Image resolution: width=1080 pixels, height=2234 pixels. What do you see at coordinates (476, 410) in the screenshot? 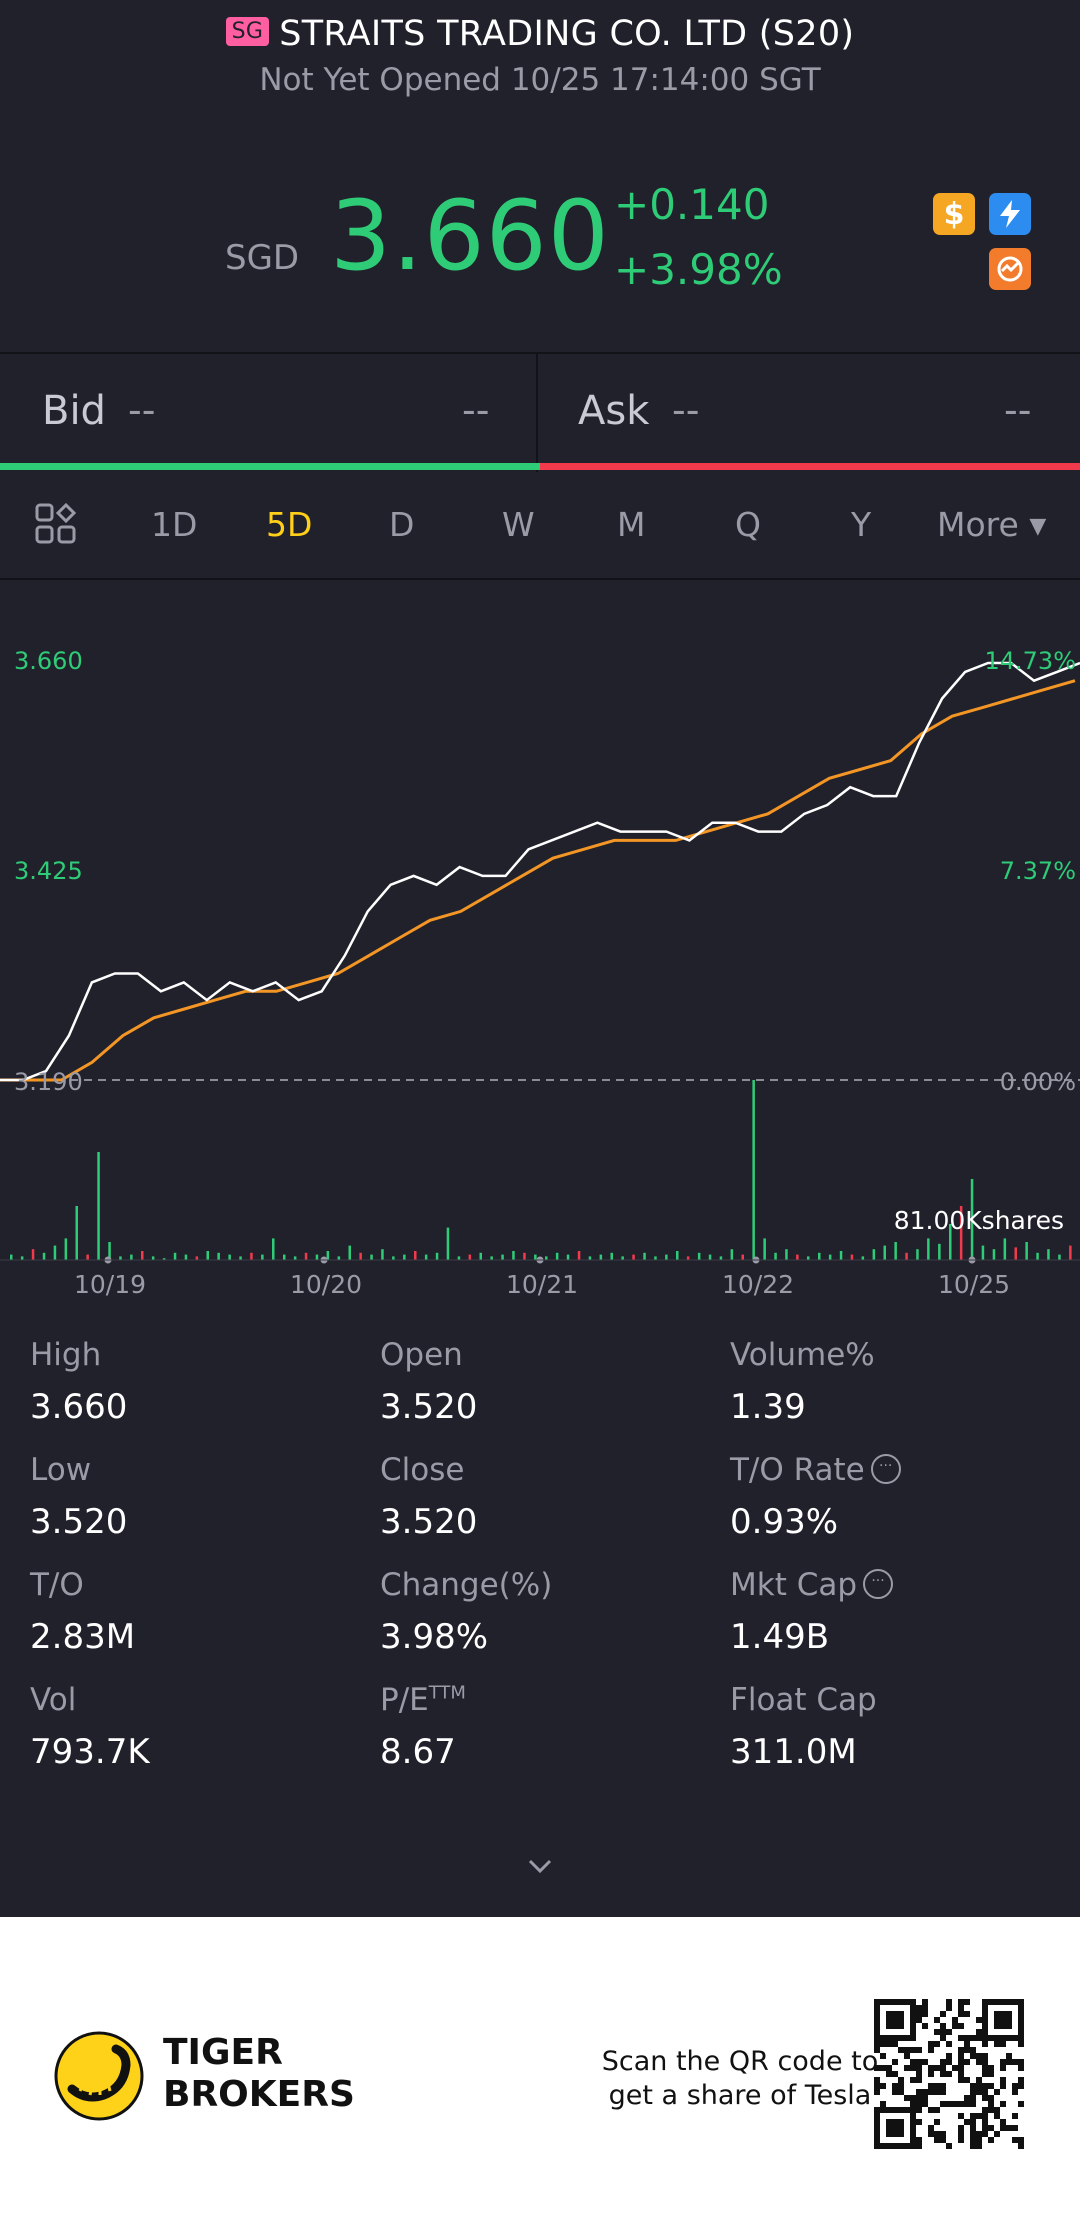
I see `bid-size: --` at bounding box center [476, 410].